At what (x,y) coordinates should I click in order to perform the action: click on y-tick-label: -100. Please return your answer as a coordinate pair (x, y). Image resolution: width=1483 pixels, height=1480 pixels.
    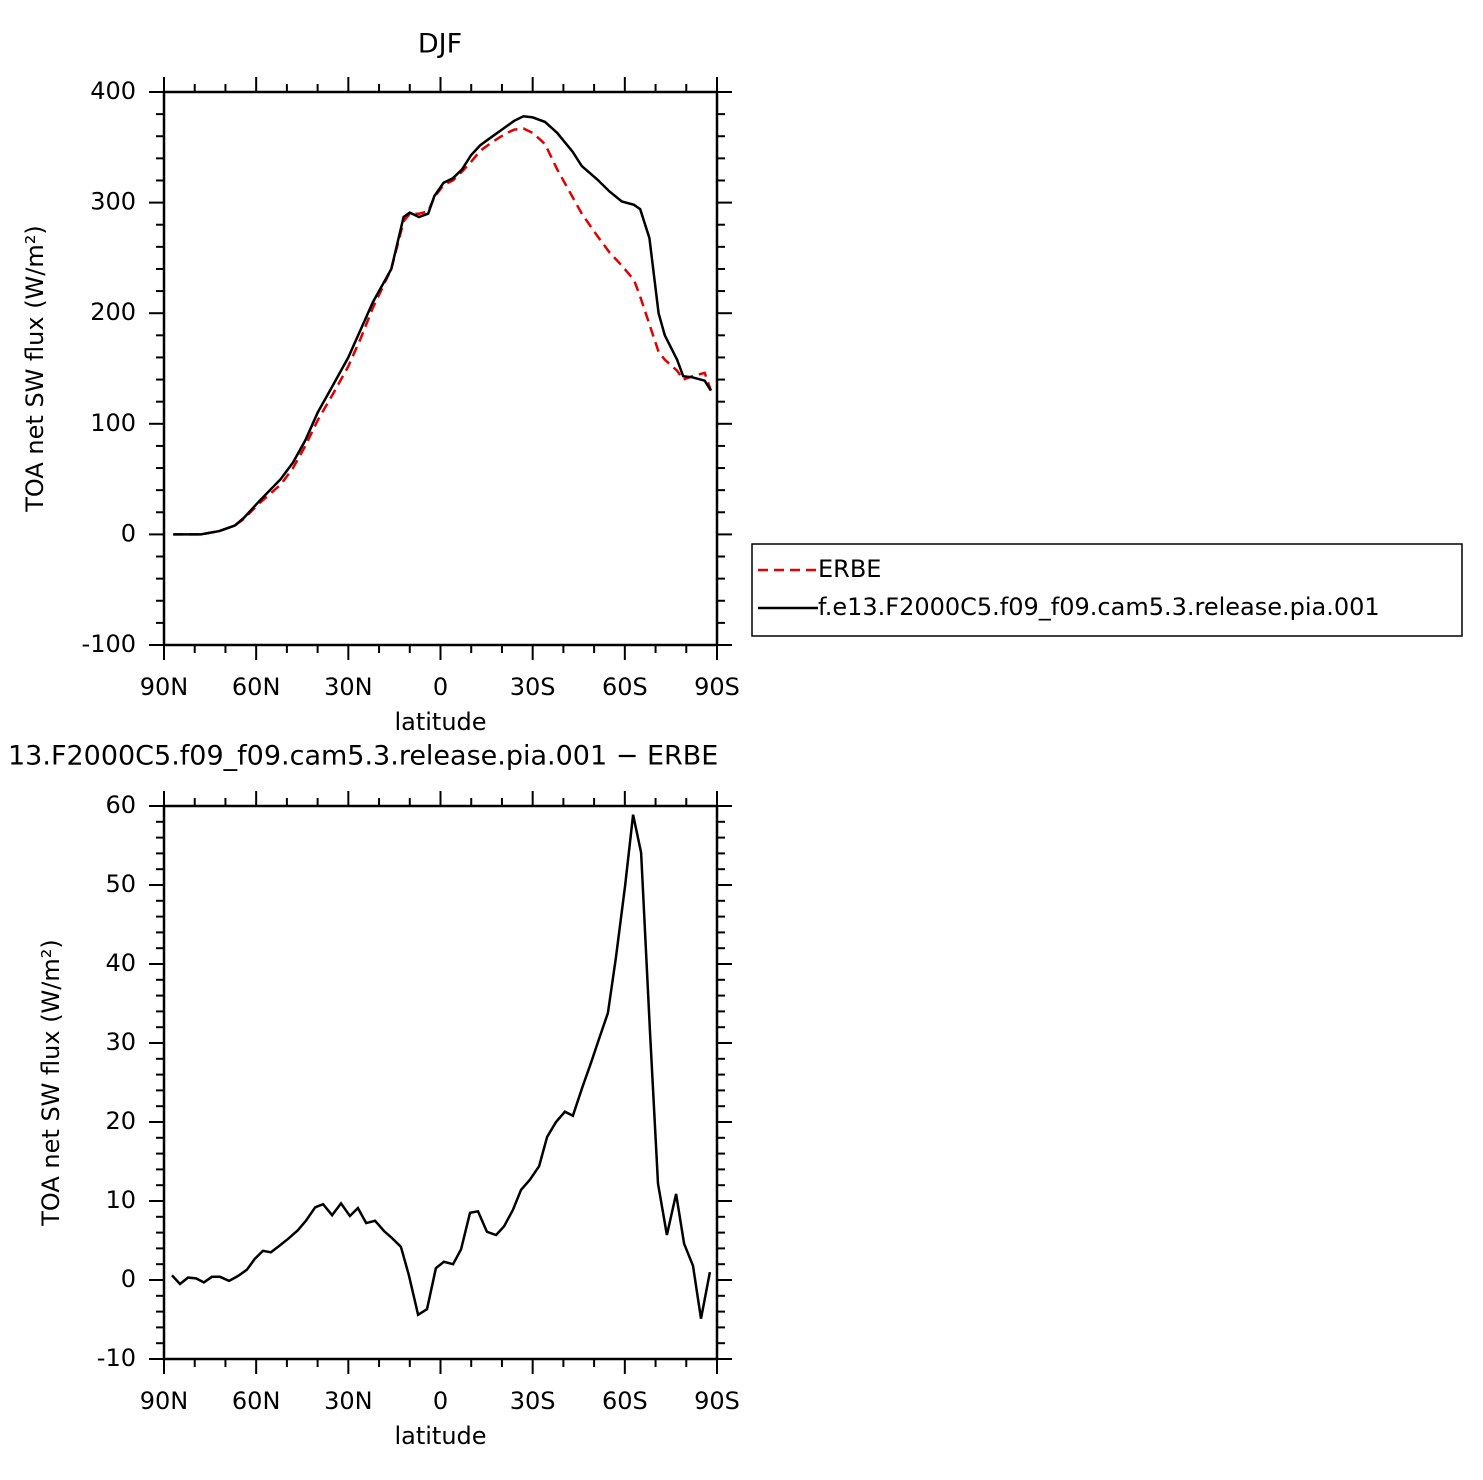
    Looking at the image, I should click on (109, 644).